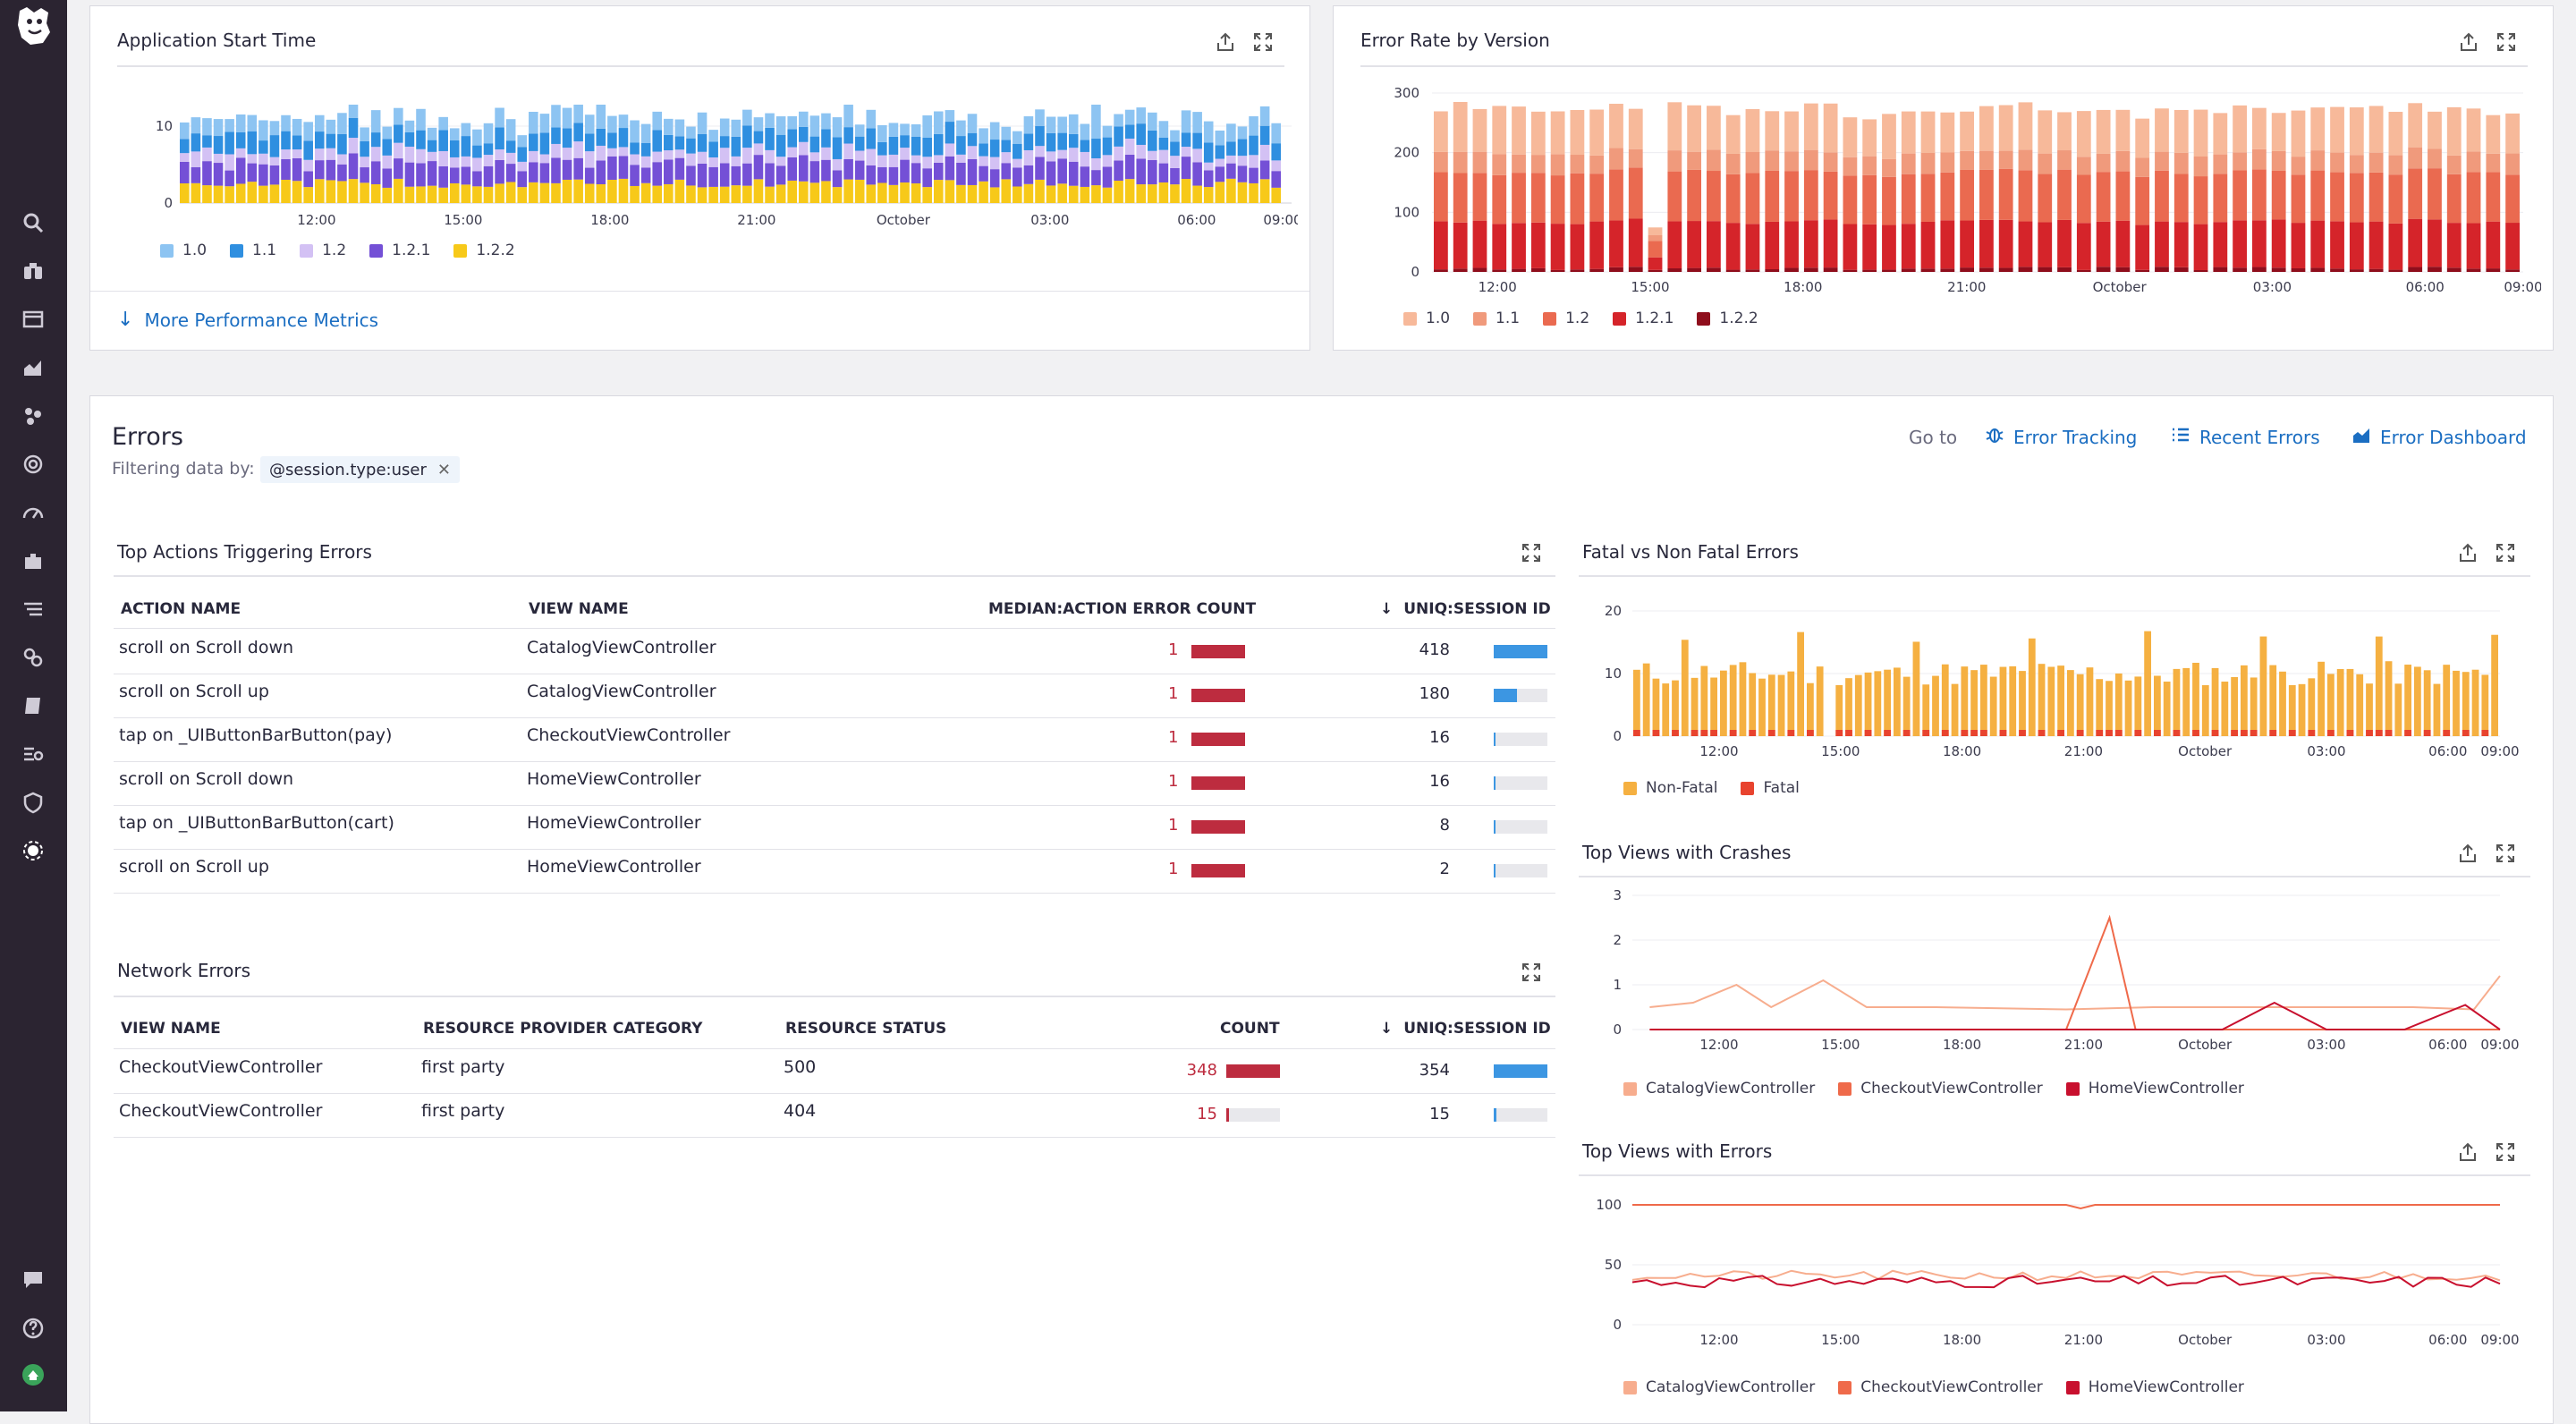  What do you see at coordinates (33, 1280) in the screenshot?
I see `chat-icon` at bounding box center [33, 1280].